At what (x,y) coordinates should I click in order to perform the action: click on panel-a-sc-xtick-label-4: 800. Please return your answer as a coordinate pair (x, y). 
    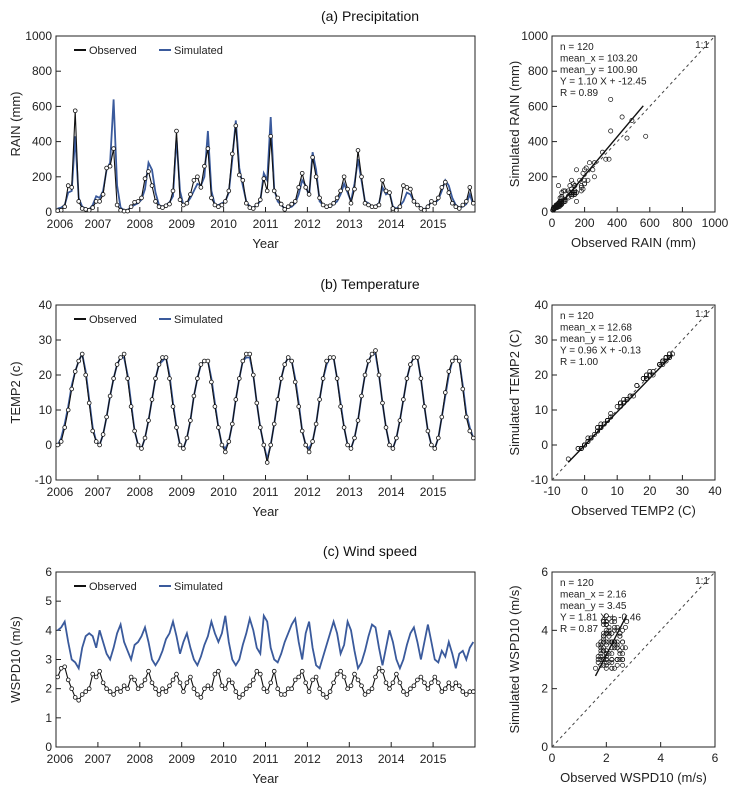
    Looking at the image, I should click on (682, 223).